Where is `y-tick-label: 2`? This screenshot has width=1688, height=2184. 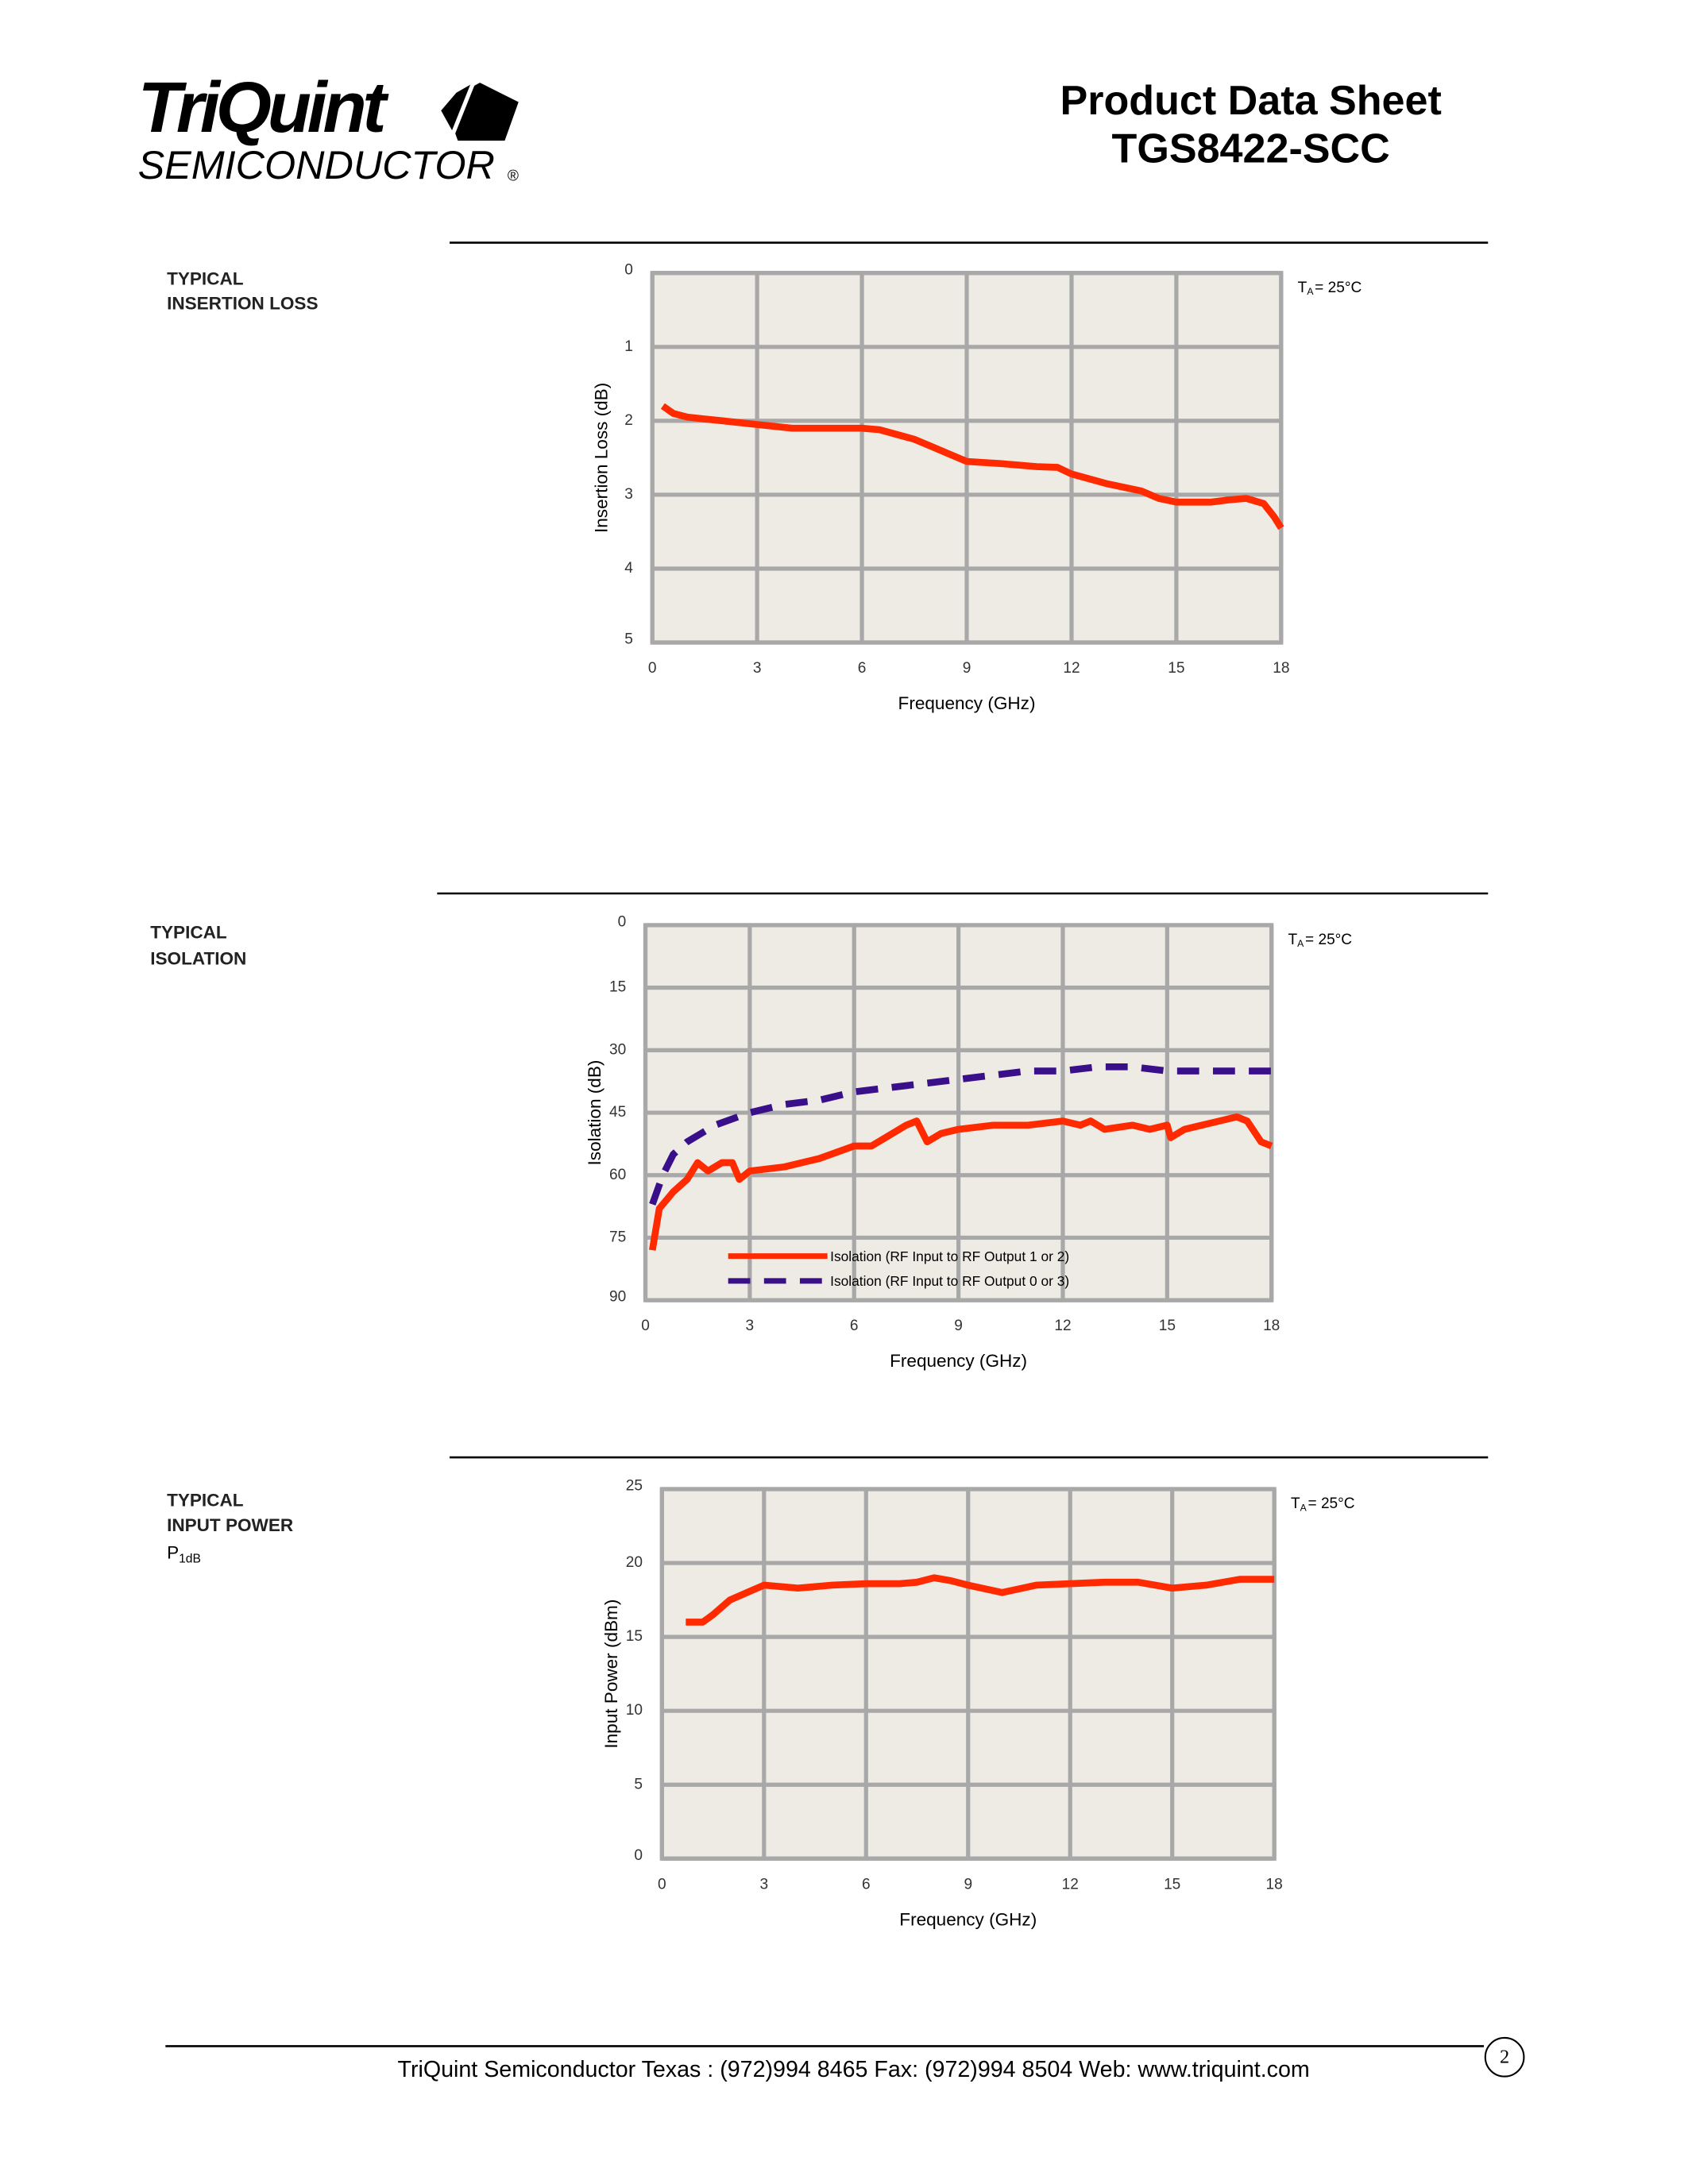 y-tick-label: 2 is located at coordinates (629, 420).